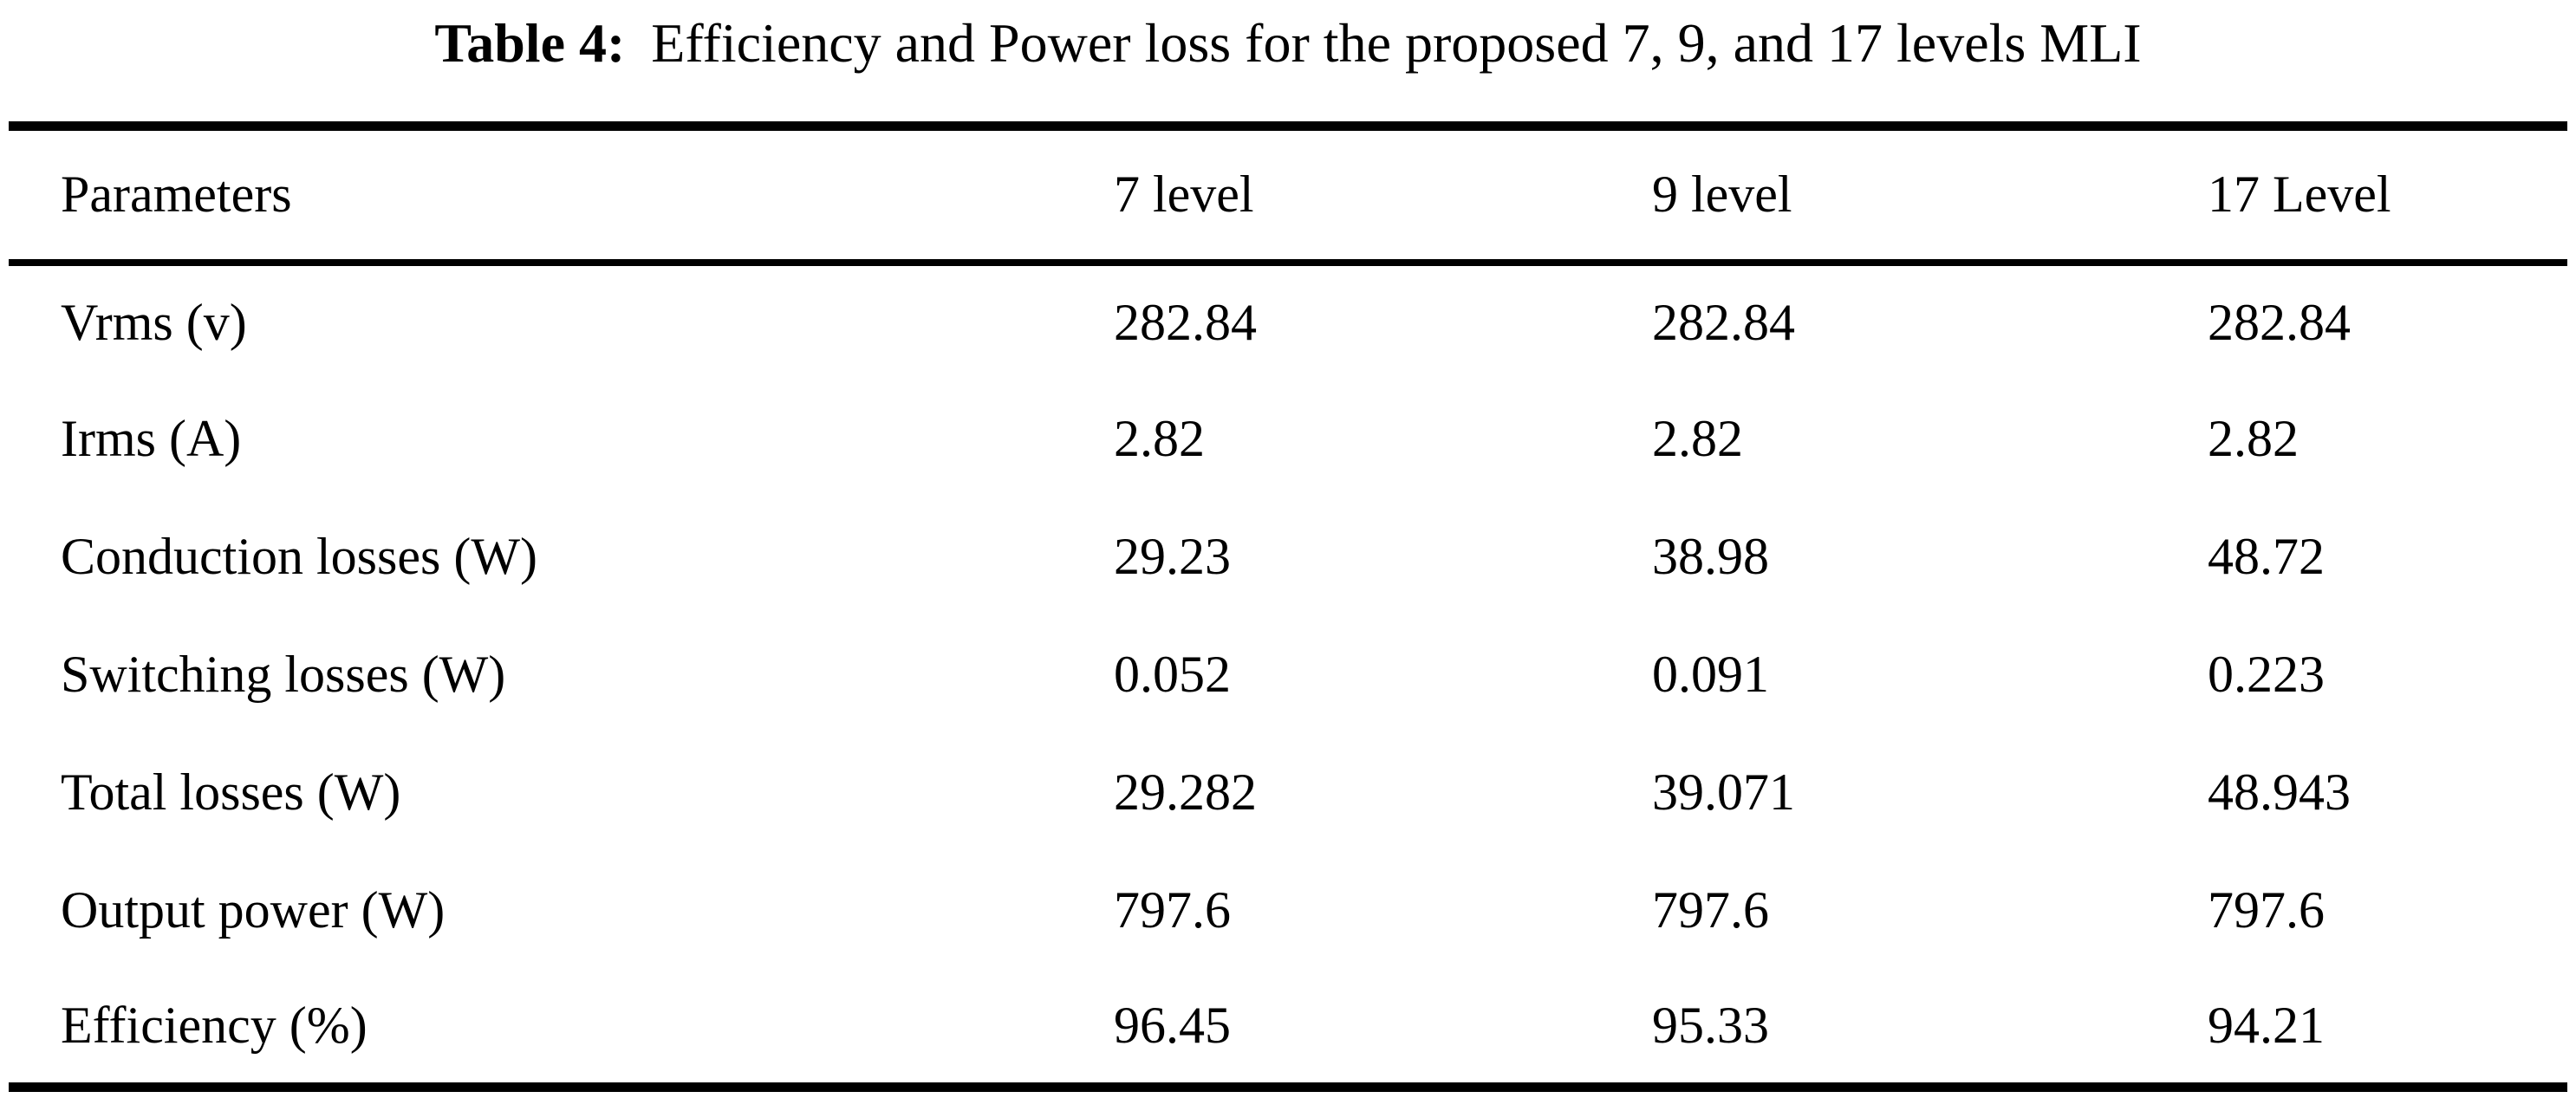 The height and width of the screenshot is (1111, 2576). What do you see at coordinates (1723, 792) in the screenshot?
I see `cell-value: 39.071` at bounding box center [1723, 792].